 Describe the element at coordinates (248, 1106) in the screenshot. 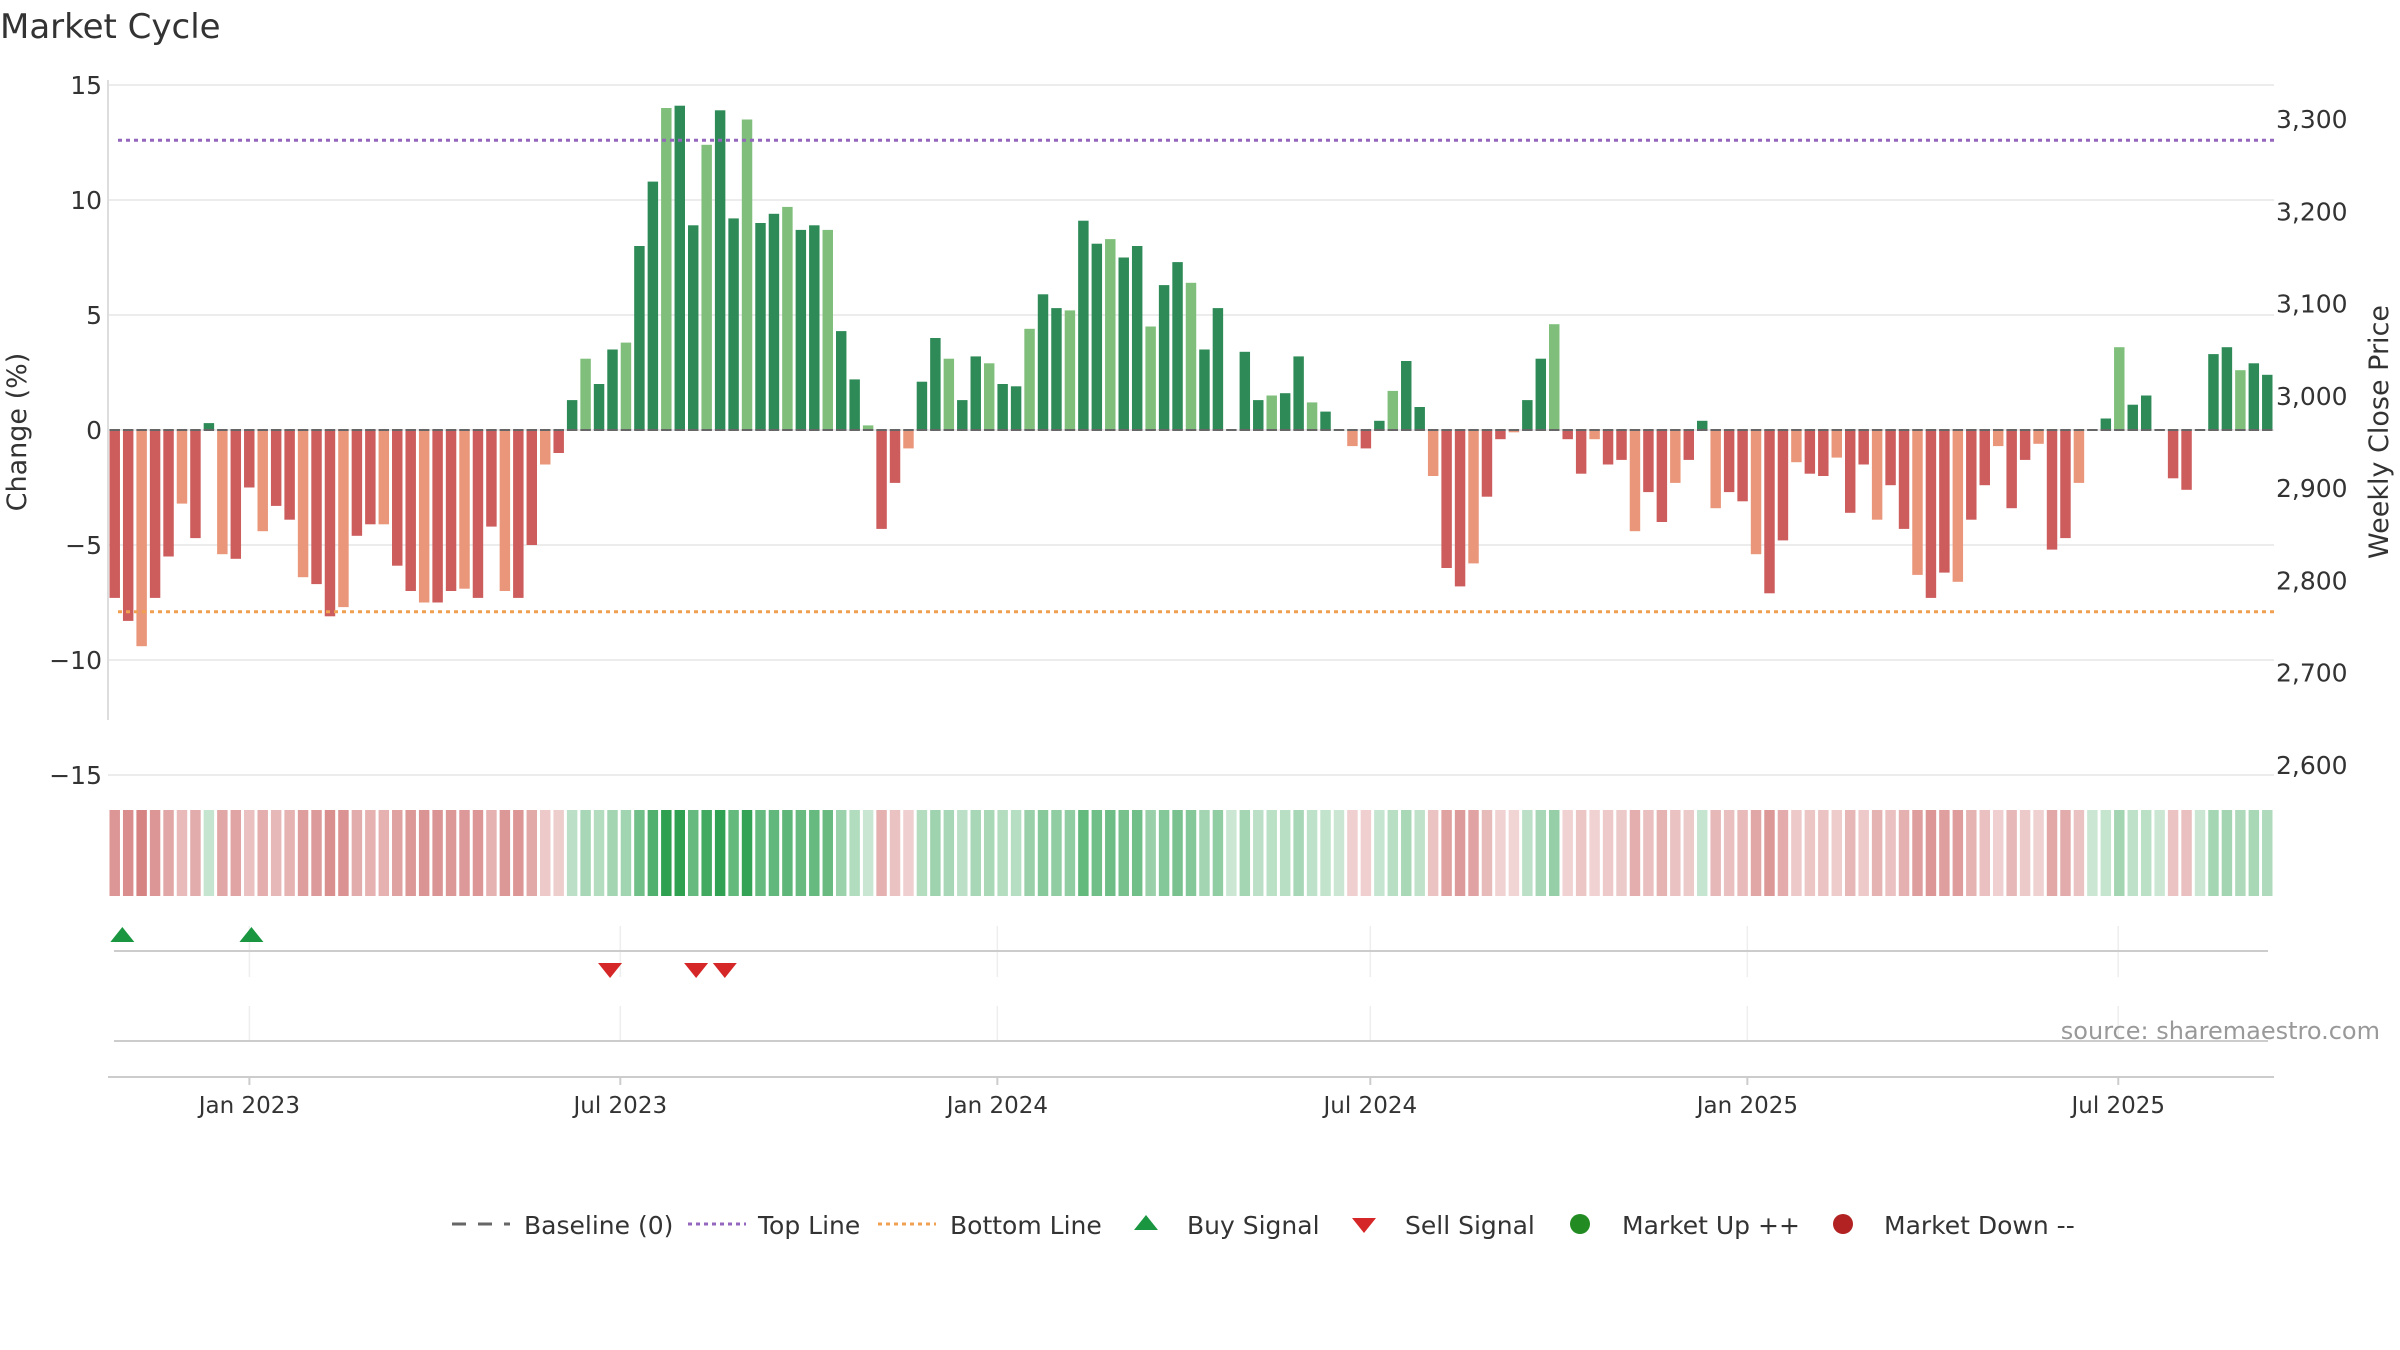

I see `x-tick-label: Jan 2023` at that location.